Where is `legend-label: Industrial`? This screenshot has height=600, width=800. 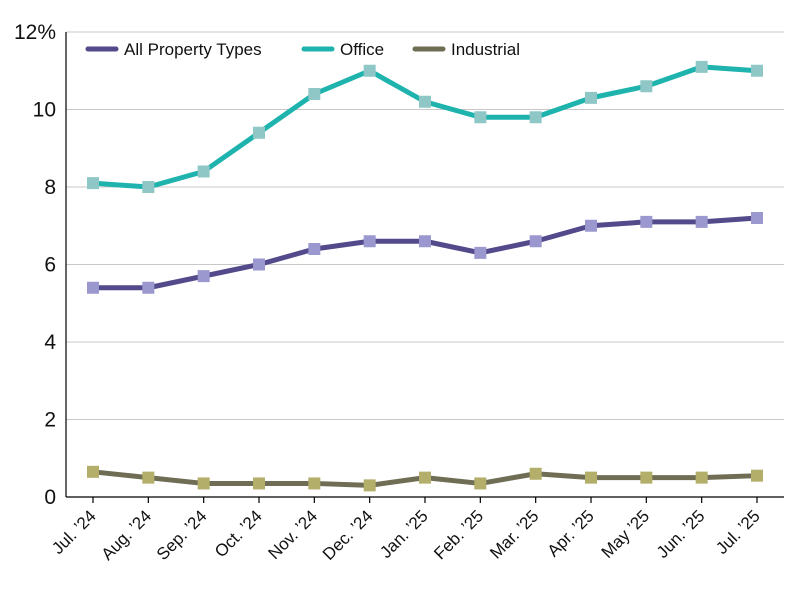
legend-label: Industrial is located at coordinates (485, 49).